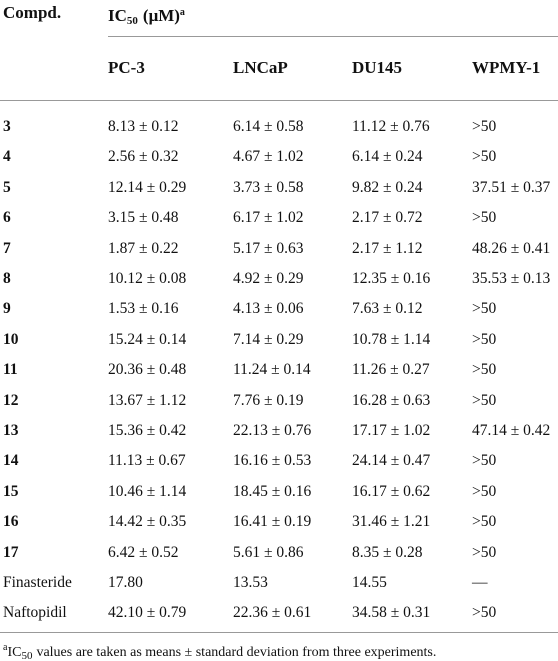 The height and width of the screenshot is (661, 558). I want to click on compound: 13, so click(11, 430).